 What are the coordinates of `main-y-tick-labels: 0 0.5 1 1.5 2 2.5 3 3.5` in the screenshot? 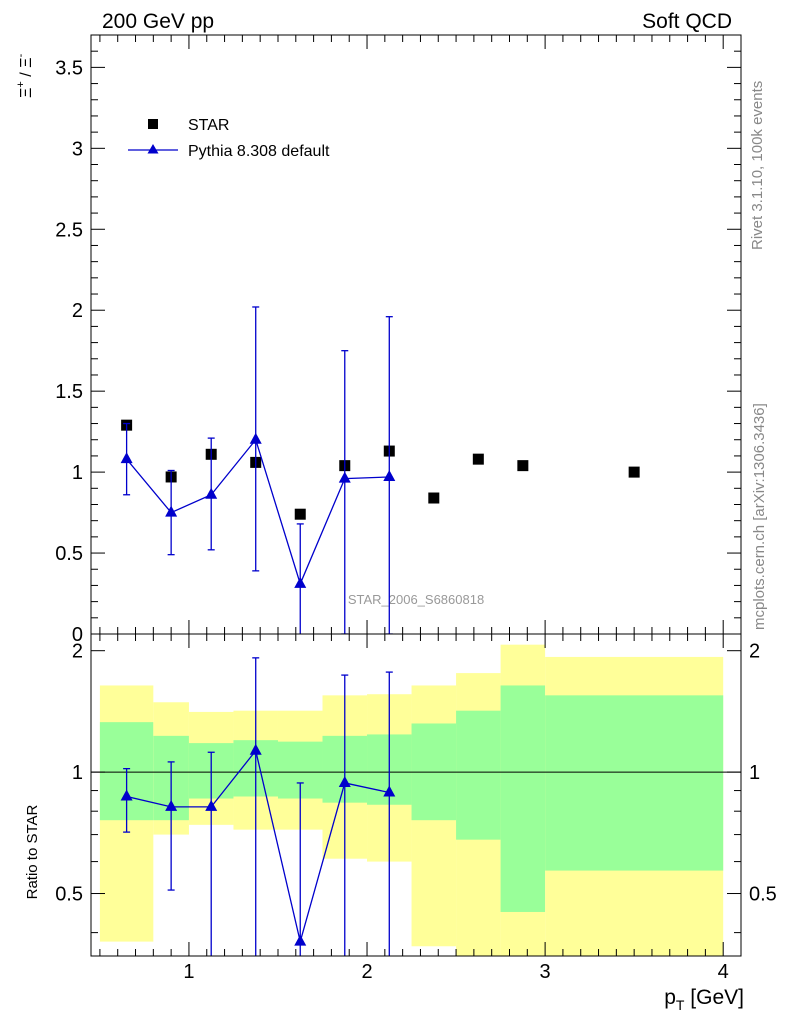 It's located at (69, 351).